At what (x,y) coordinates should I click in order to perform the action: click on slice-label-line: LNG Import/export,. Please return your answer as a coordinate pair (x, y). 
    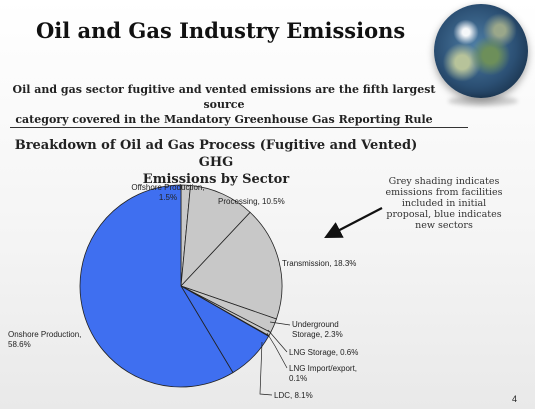
    Looking at the image, I should click on (323, 368).